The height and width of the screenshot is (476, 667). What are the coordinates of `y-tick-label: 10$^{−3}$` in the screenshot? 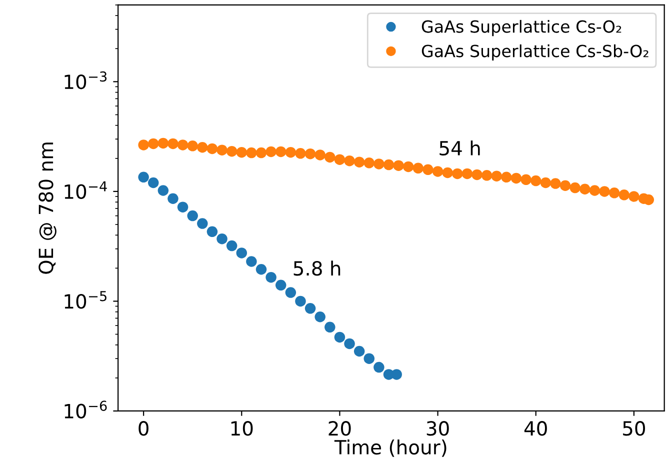 It's located at (85, 80).